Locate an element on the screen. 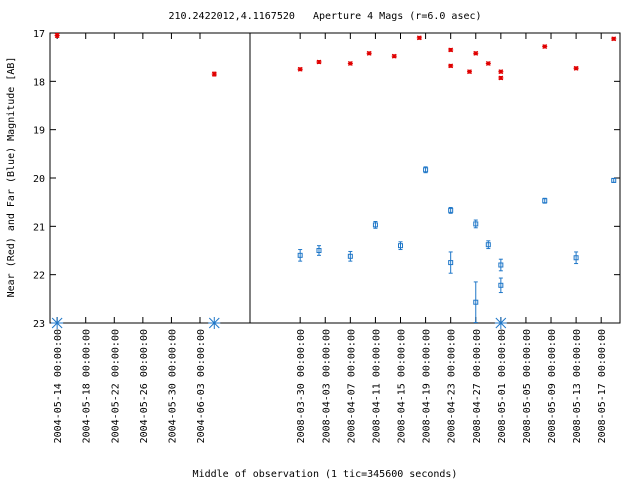 The image size is (640, 484). x-tick-label: 2008-03-30 00:00:00 is located at coordinates (301, 386).